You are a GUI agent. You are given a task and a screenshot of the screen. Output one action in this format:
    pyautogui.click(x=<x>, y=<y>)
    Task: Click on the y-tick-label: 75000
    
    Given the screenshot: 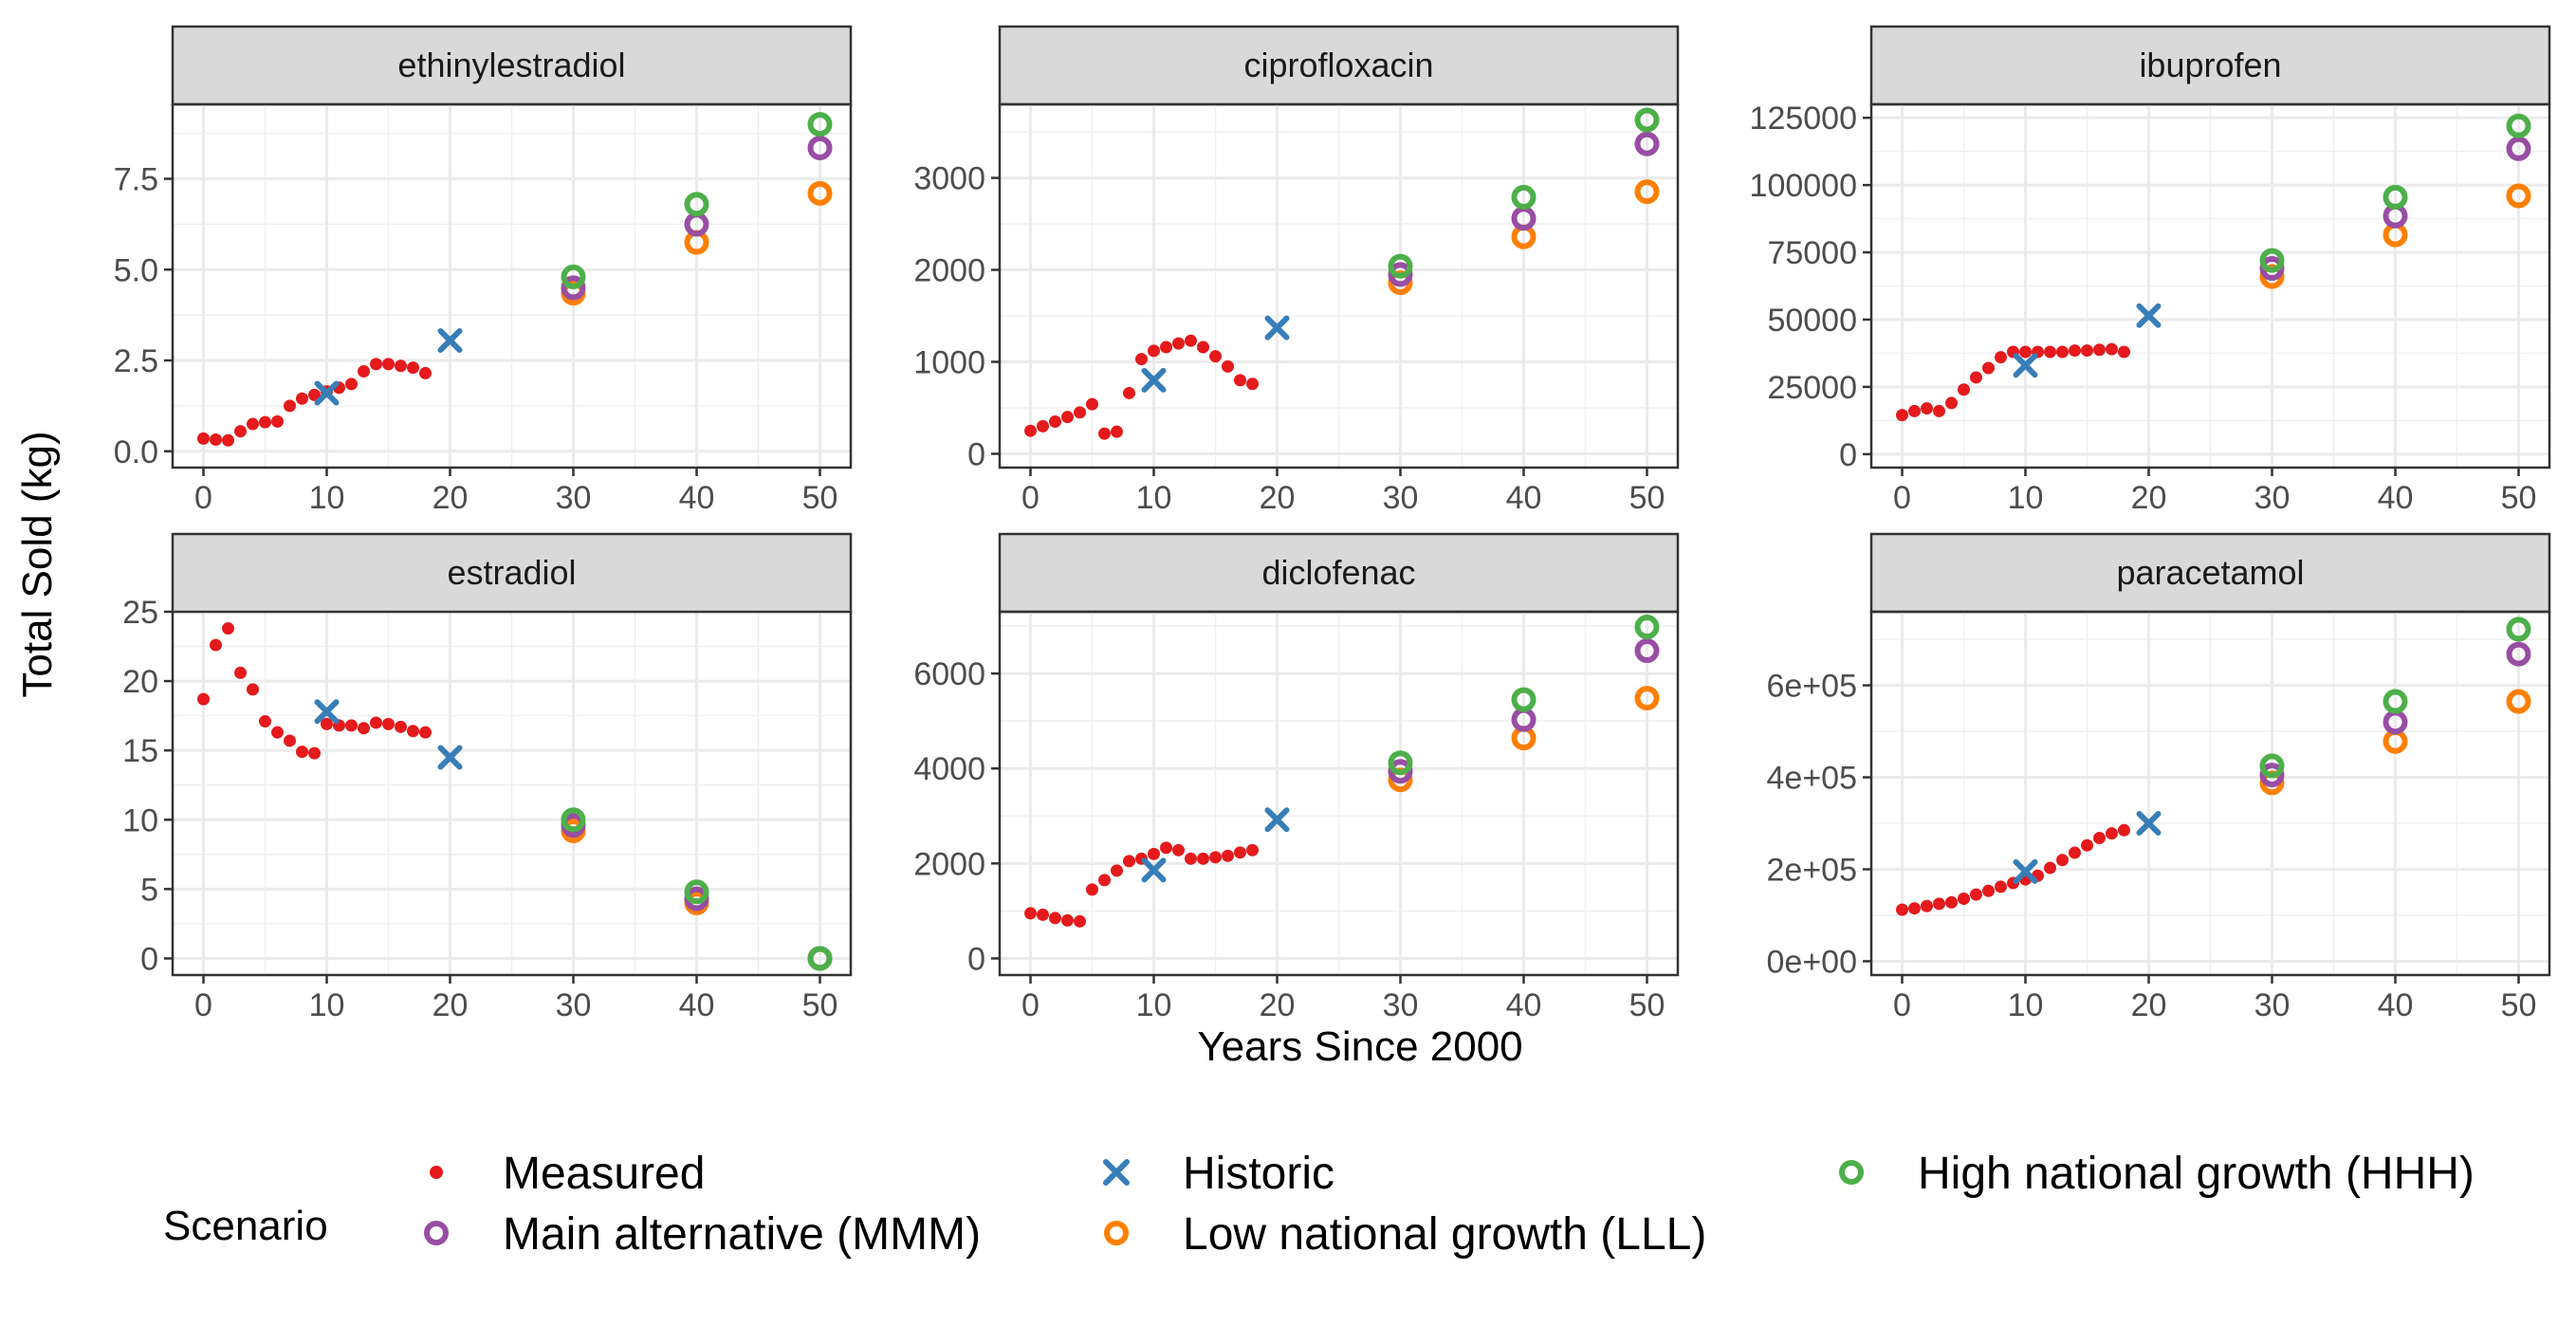 What is the action you would take?
    pyautogui.click(x=1812, y=253)
    